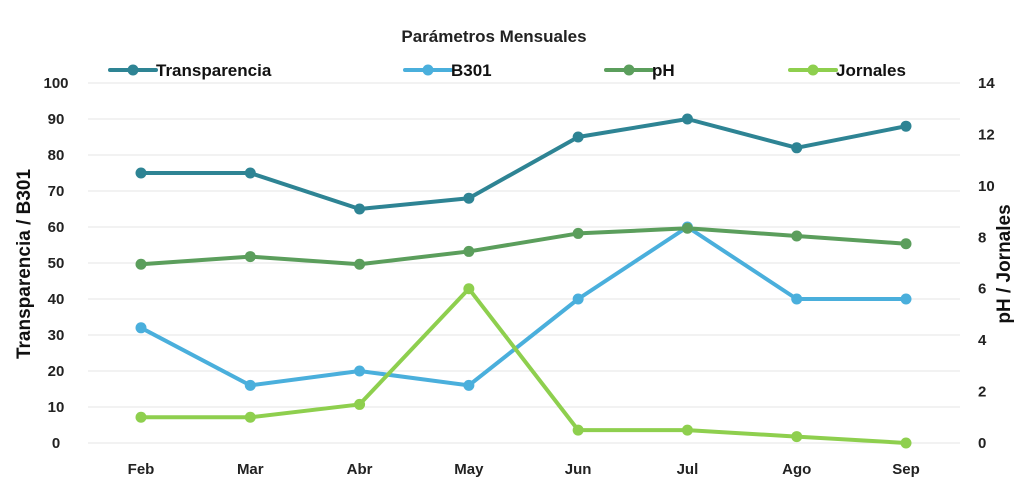  Describe the element at coordinates (141, 469) in the screenshot. I see `x-tick-label: Feb` at that location.